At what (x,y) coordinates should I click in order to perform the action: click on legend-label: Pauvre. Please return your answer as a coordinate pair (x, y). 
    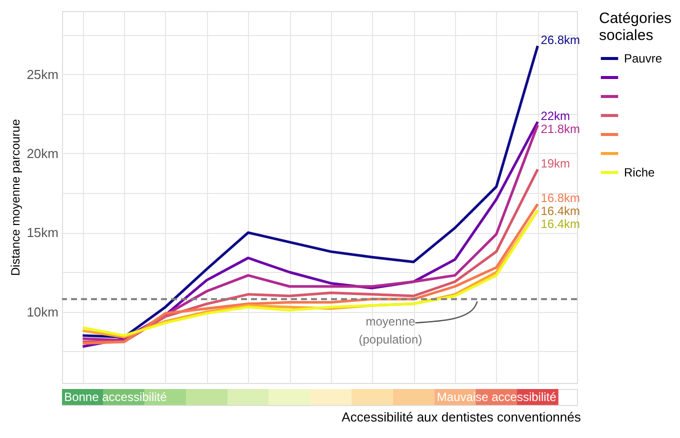
    Looking at the image, I should click on (643, 59).